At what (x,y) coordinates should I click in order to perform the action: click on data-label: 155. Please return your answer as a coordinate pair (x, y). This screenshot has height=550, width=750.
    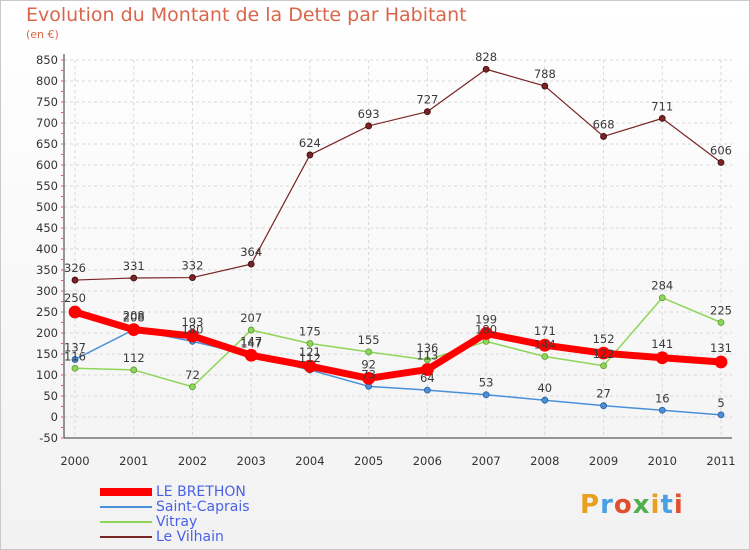
    Looking at the image, I should click on (369, 340).